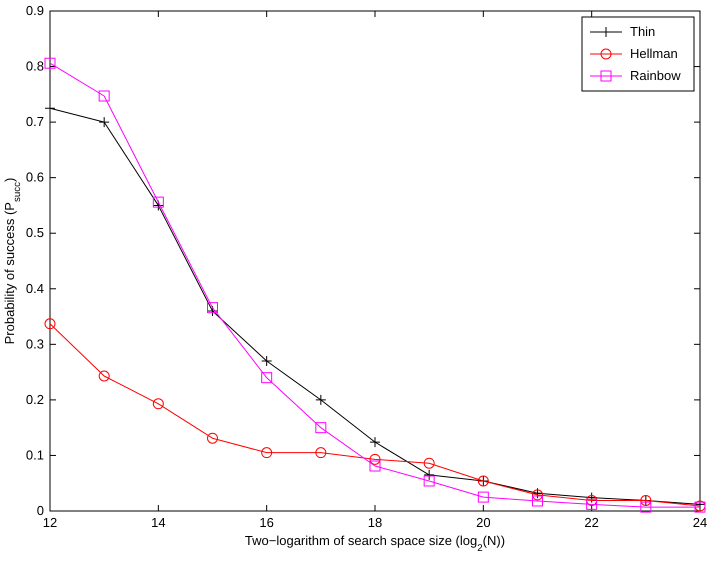  What do you see at coordinates (656, 75) in the screenshot?
I see `legend-label: Rainbow` at bounding box center [656, 75].